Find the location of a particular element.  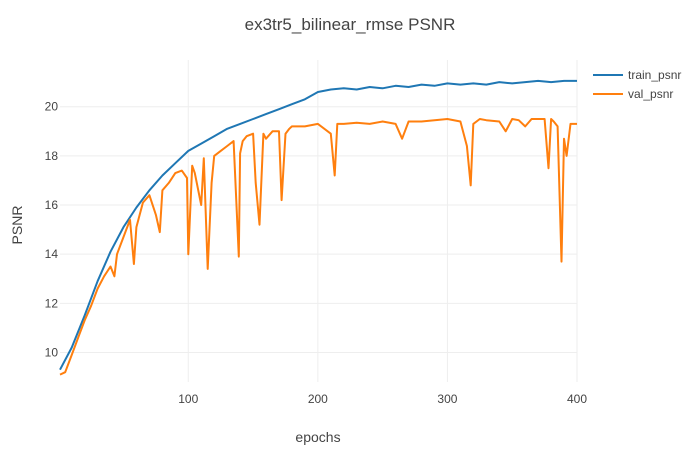

x-tick-label: 400 is located at coordinates (577, 399).